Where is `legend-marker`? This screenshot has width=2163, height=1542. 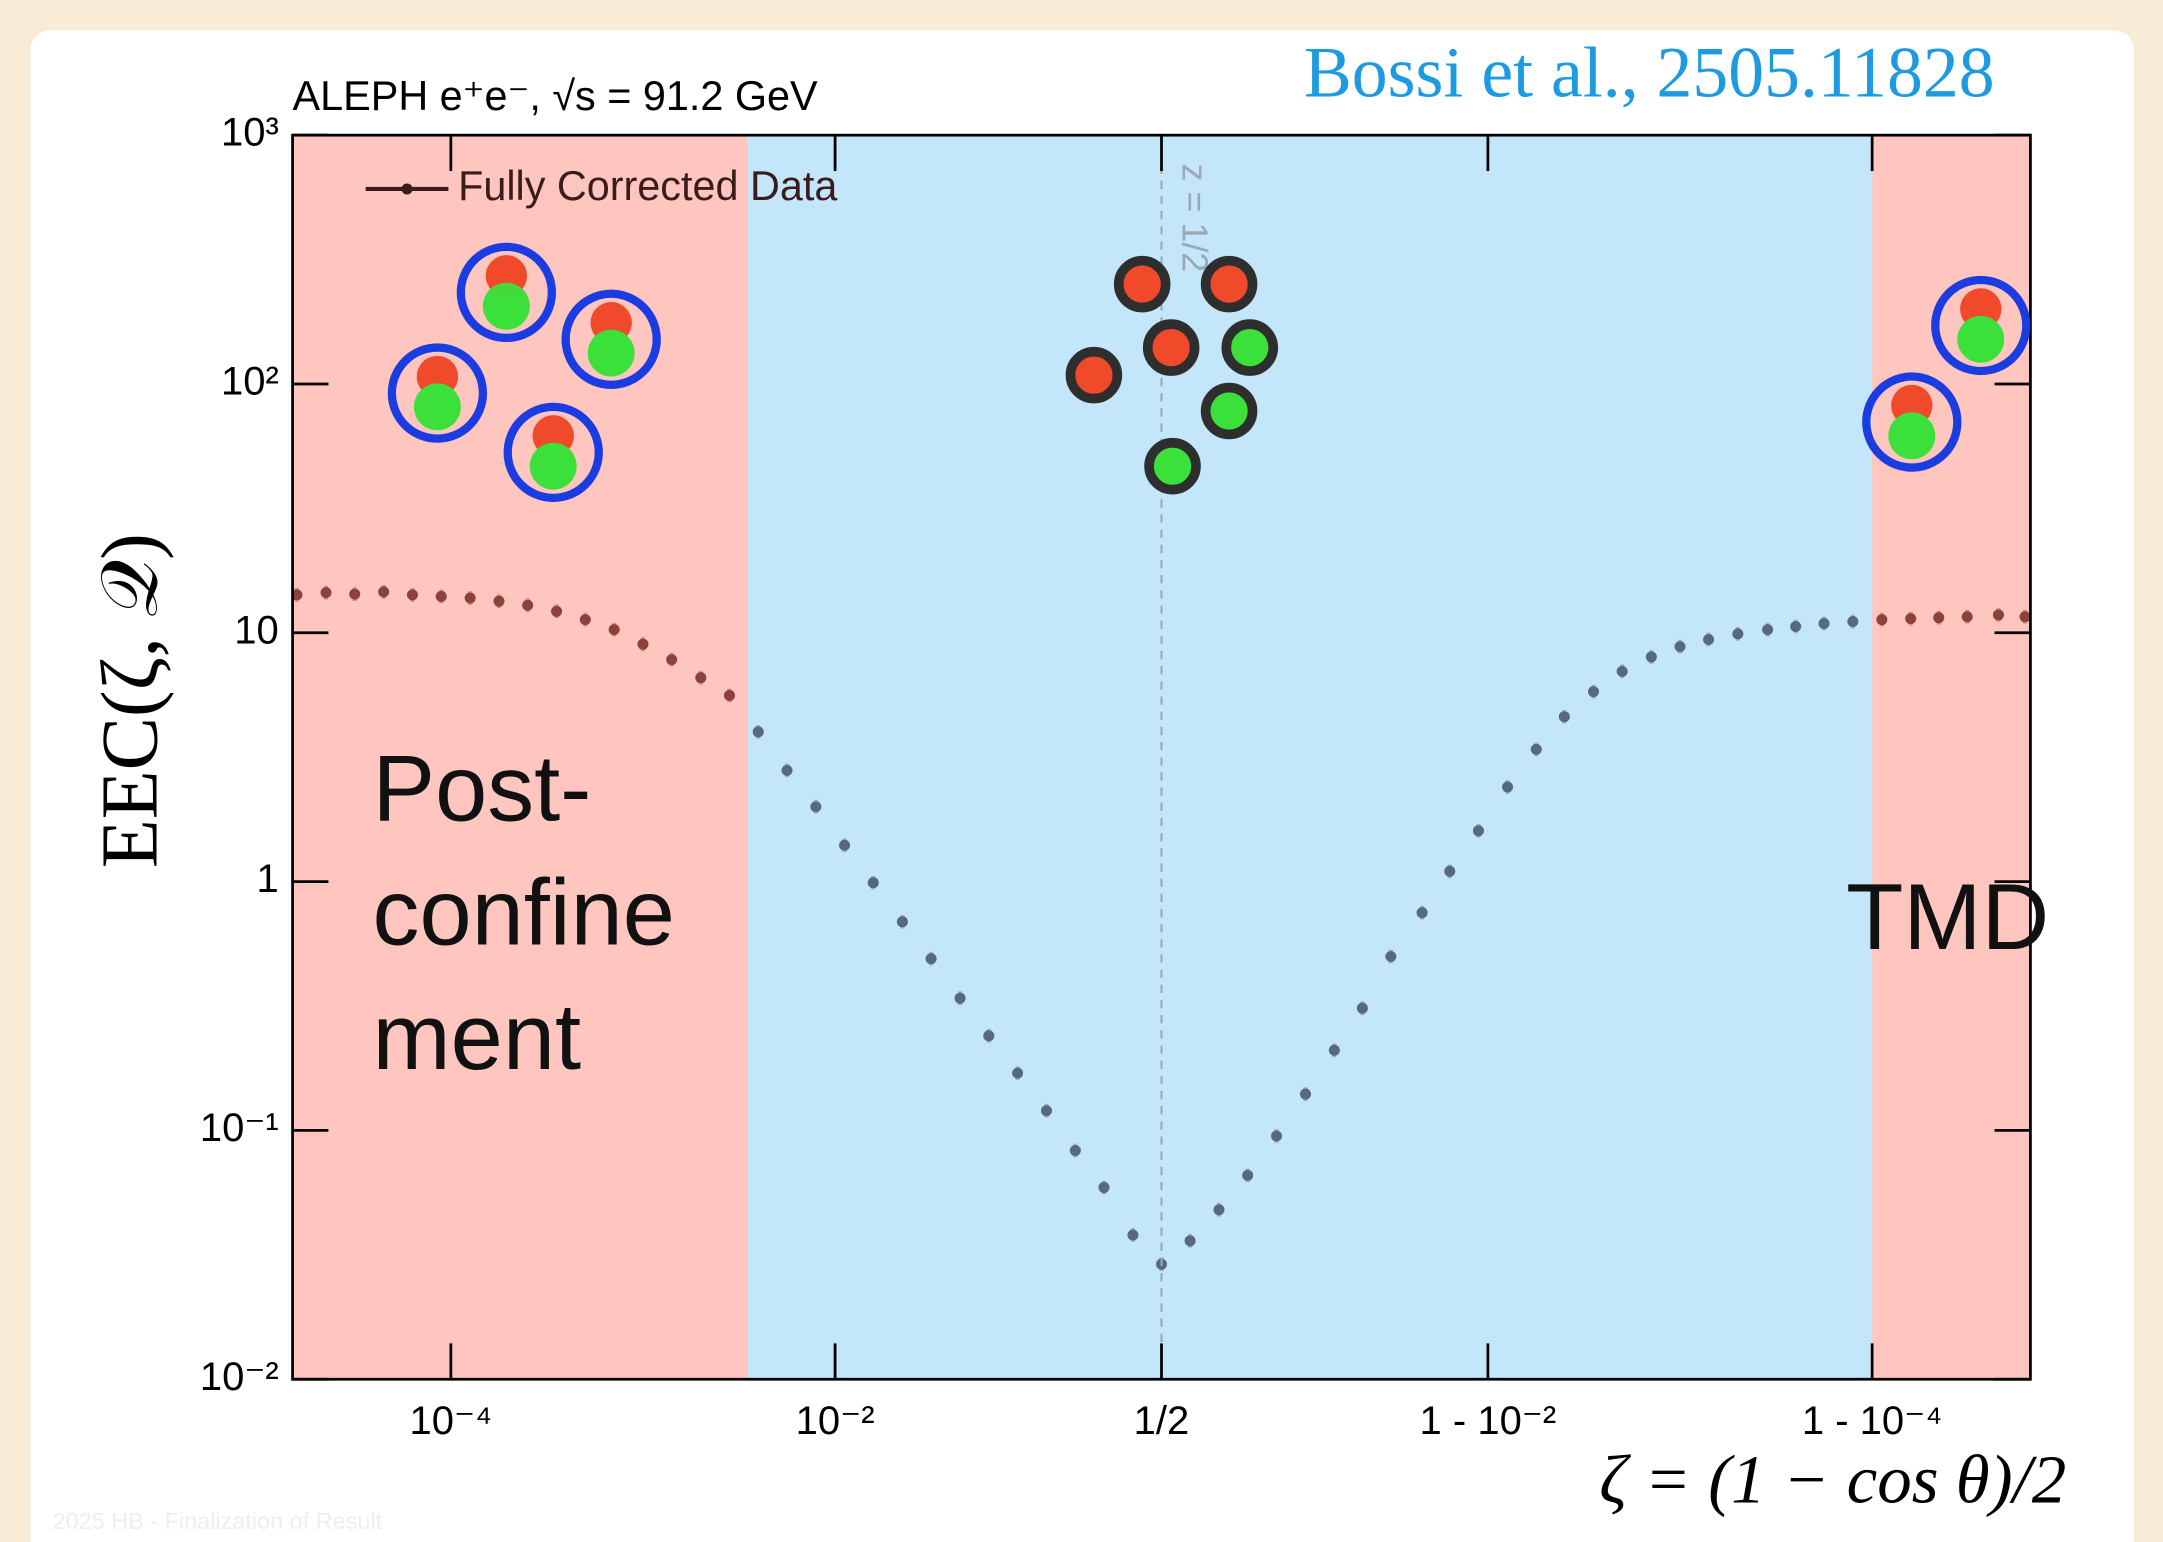 legend-marker is located at coordinates (407, 189).